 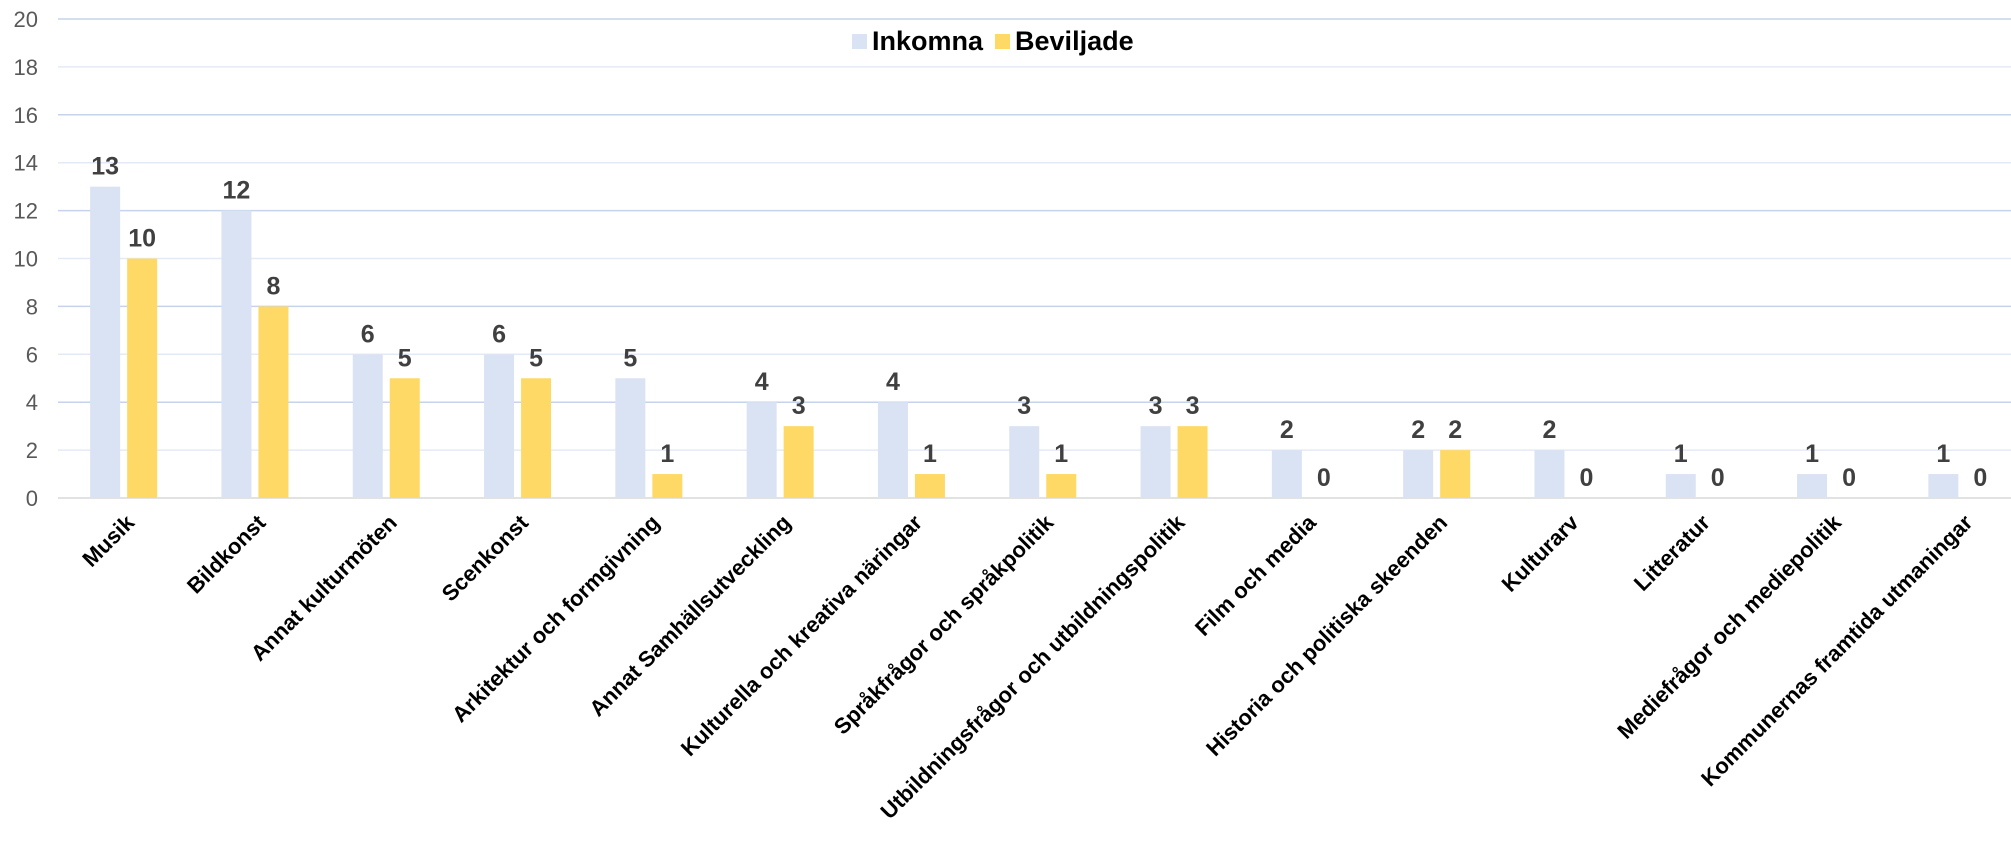 What do you see at coordinates (1540, 552) in the screenshot?
I see `x-tick-label: Kulturarv` at bounding box center [1540, 552].